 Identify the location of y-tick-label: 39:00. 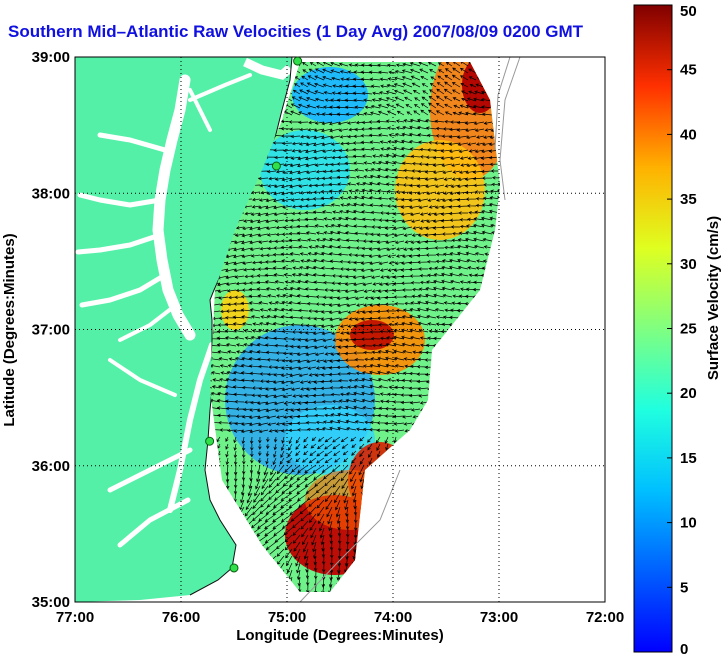
(51, 57).